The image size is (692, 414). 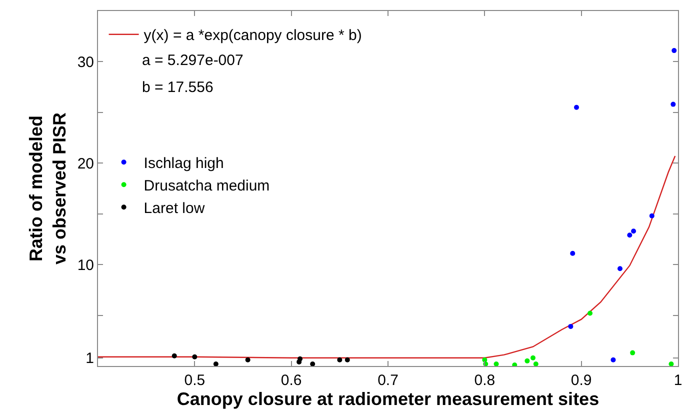 I want to click on x-tick-label: 0.8, so click(x=485, y=380).